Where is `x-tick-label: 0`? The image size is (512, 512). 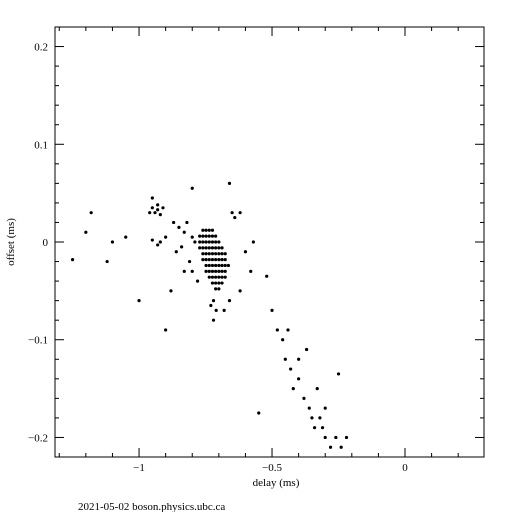 x-tick-label: 0 is located at coordinates (405, 468).